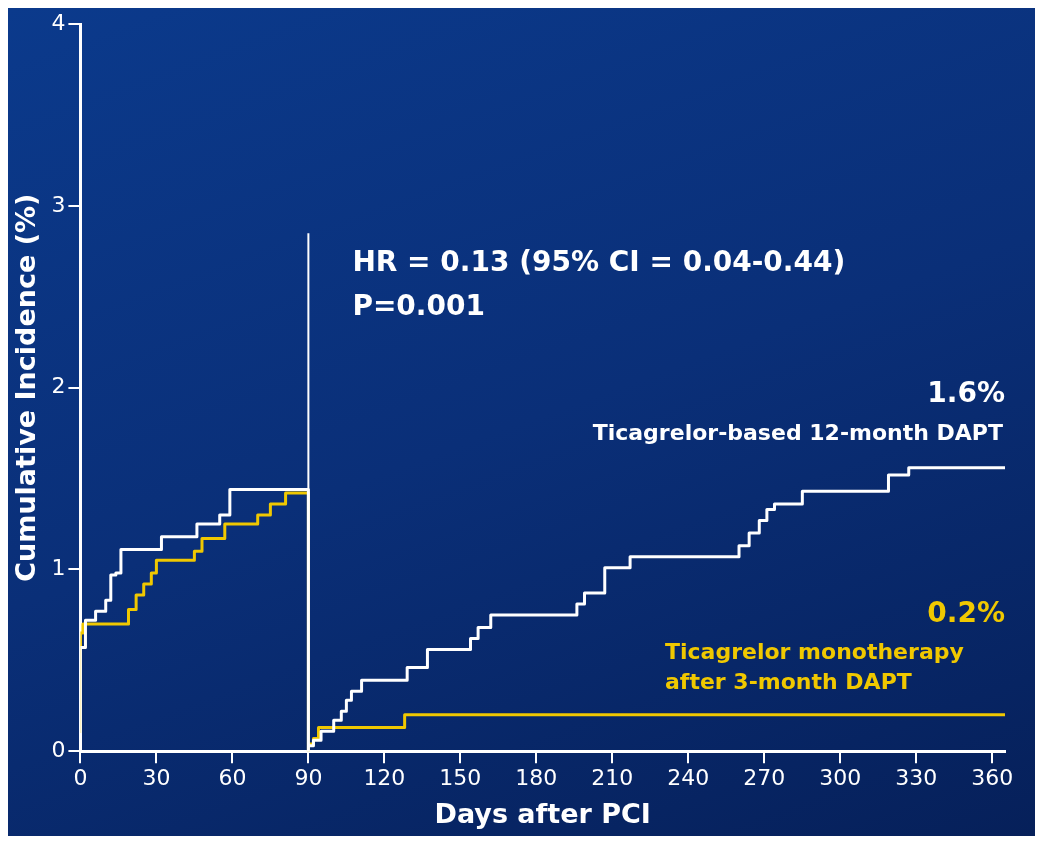 The width and height of the screenshot is (1043, 844). I want to click on y-tick-label: 3, so click(58, 204).